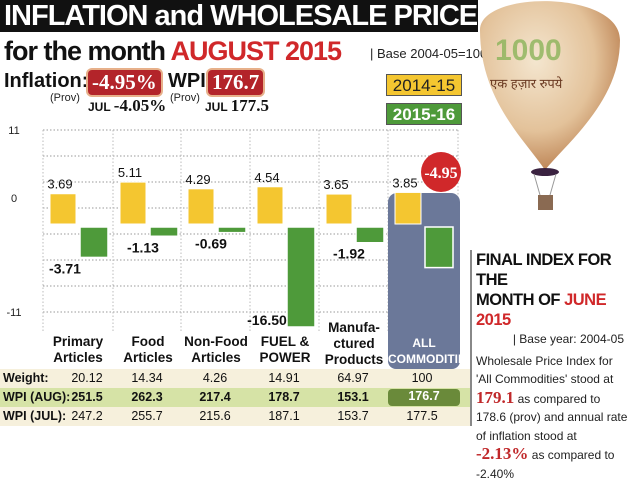  I want to click on bar-label-2014-15: 4.54, so click(266, 177).